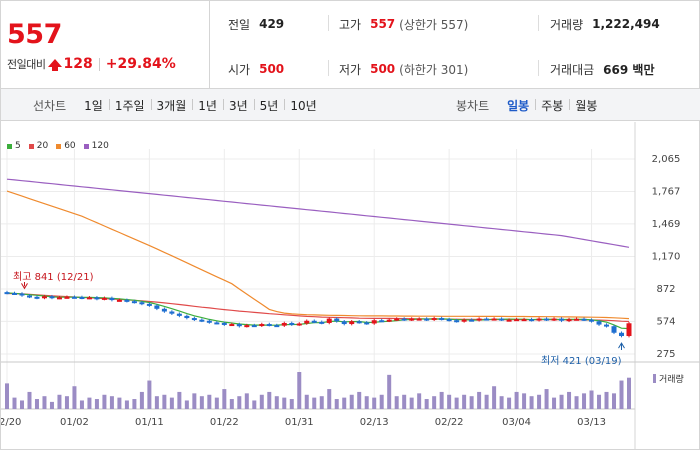 The image size is (700, 450). Describe the element at coordinates (42, 146) in the screenshot. I see `legend-label: 20` at that location.